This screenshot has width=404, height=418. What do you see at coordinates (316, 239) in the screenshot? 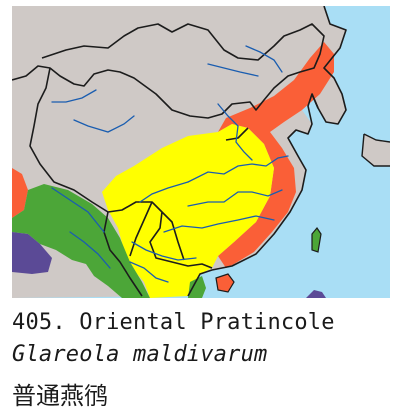
I see `taiwan-coast` at bounding box center [316, 239].